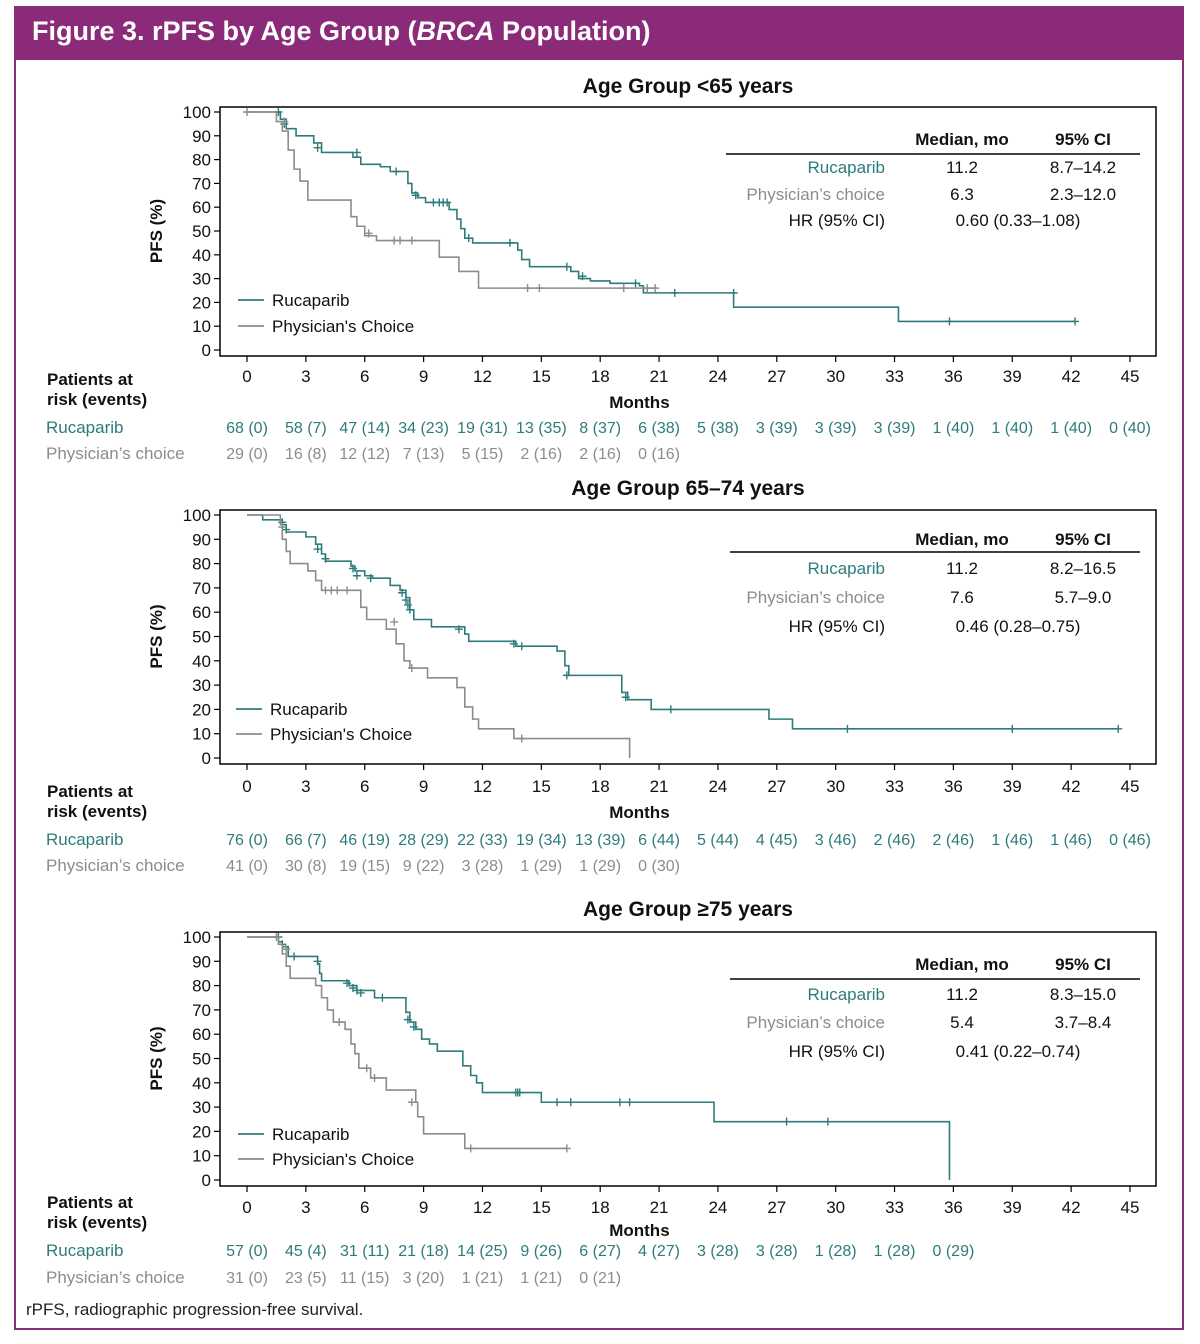 The width and height of the screenshot is (1200, 1344). I want to click on table-hr-value: 0.60 (0.33–1.08), so click(1018, 220).